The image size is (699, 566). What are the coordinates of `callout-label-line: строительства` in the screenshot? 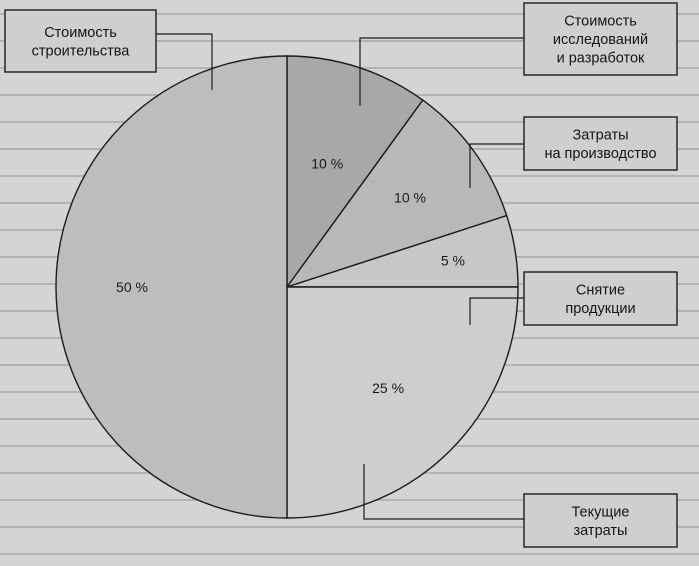 It's located at (81, 51).